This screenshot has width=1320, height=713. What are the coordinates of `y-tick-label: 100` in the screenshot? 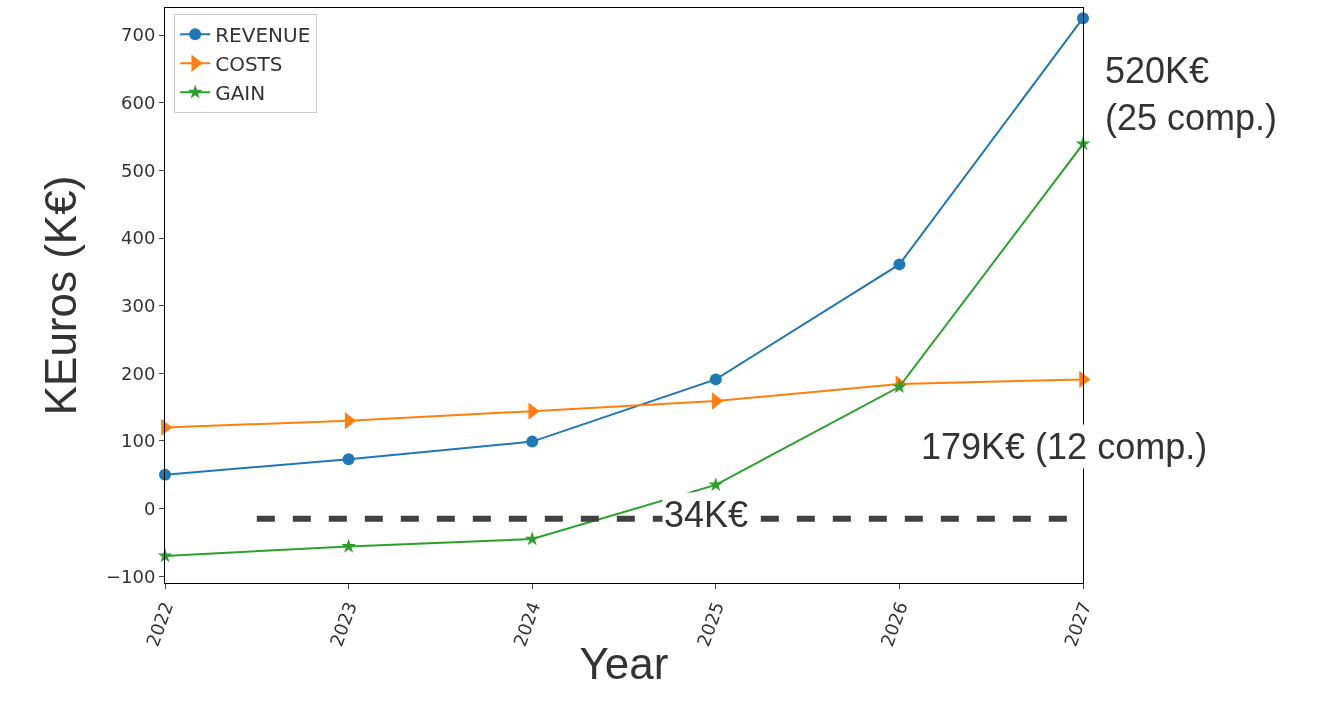 It's located at (138, 441).